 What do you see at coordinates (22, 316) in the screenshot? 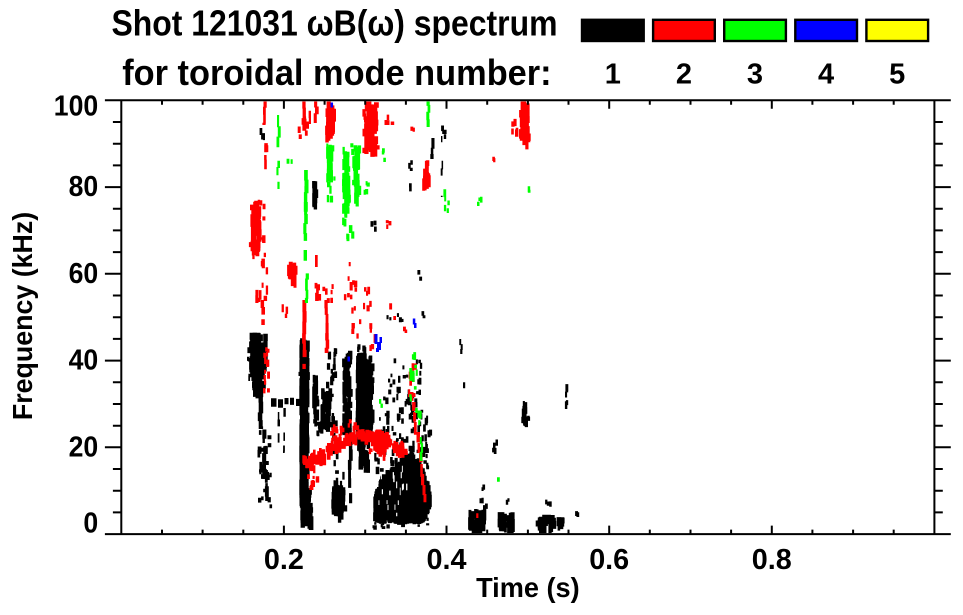
I see `svg-text: Frequency (kHz)` at bounding box center [22, 316].